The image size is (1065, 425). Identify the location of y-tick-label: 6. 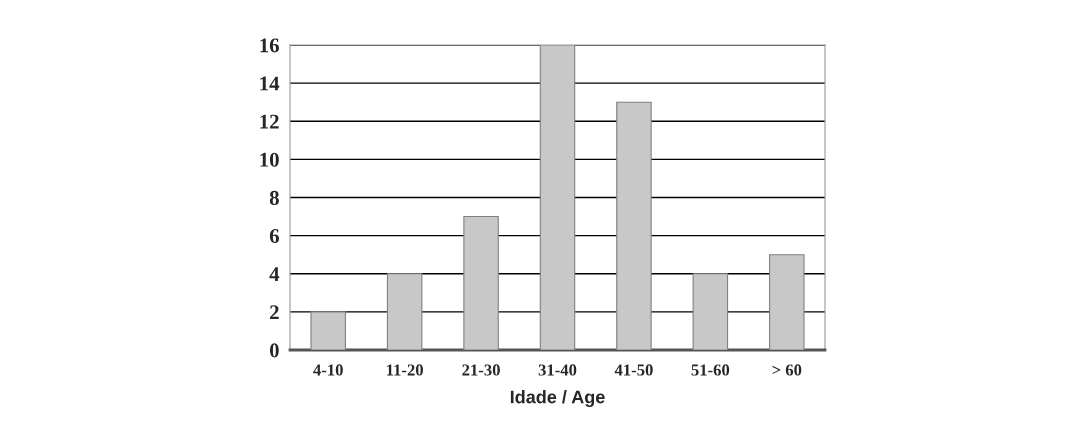
(274, 236).